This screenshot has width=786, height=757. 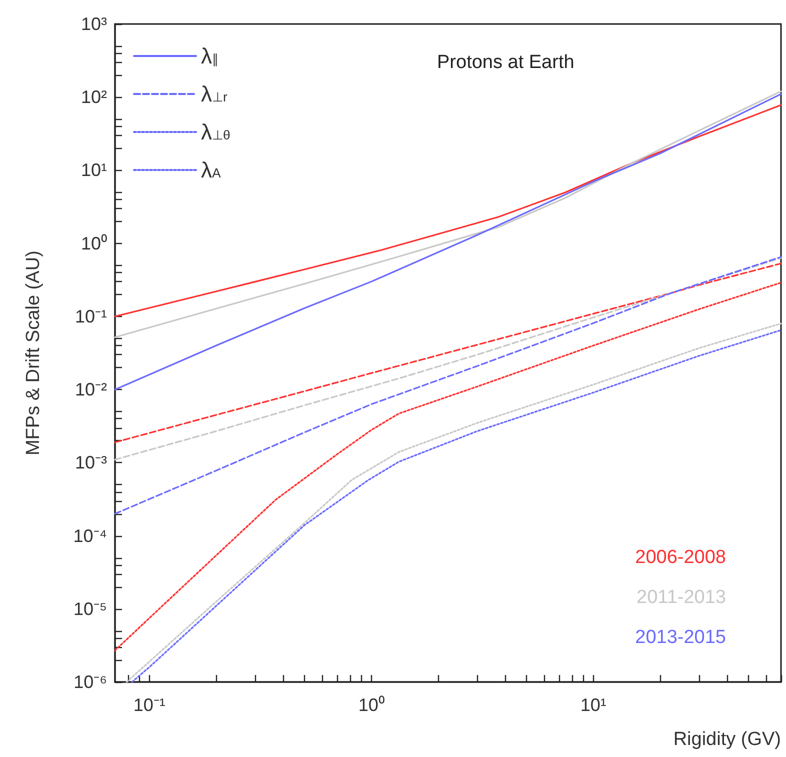 I want to click on x-axis-title: Rigidity (GV), so click(x=727, y=739).